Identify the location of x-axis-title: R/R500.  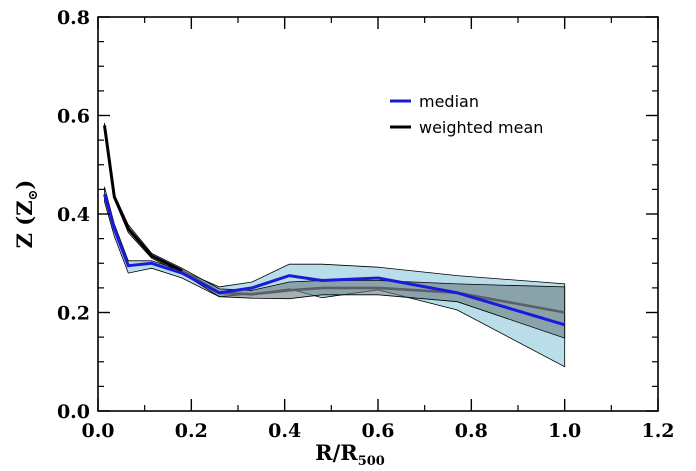
(350, 454).